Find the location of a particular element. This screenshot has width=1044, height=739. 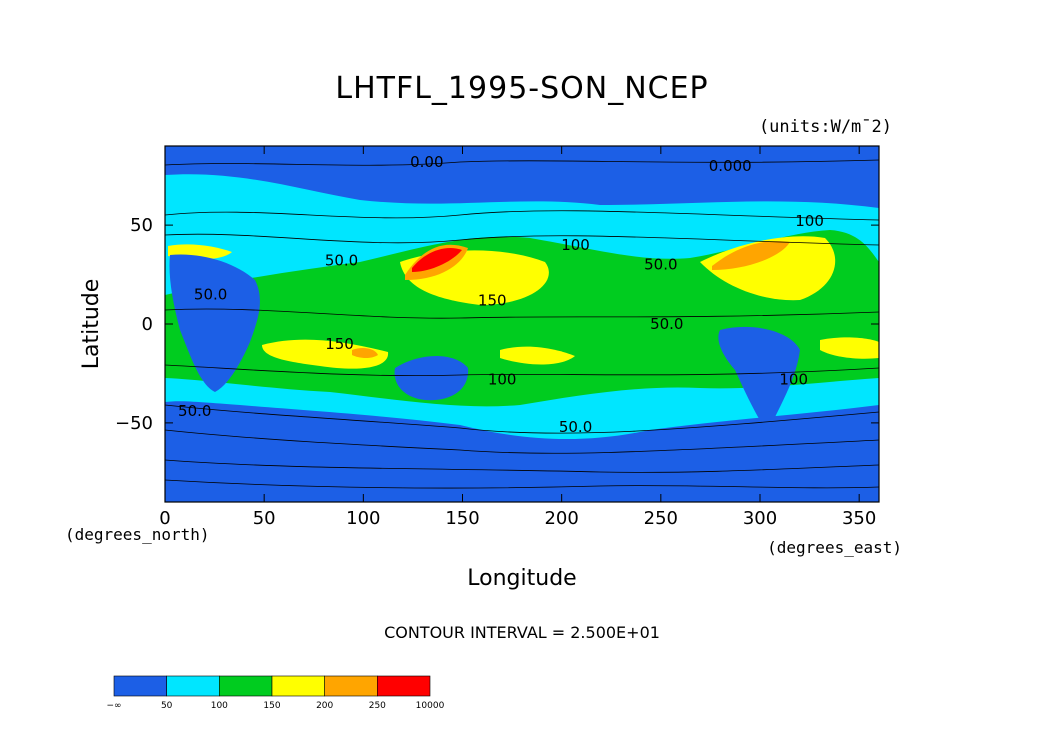

y-unit-label: (degrees_north) is located at coordinates (137, 534).